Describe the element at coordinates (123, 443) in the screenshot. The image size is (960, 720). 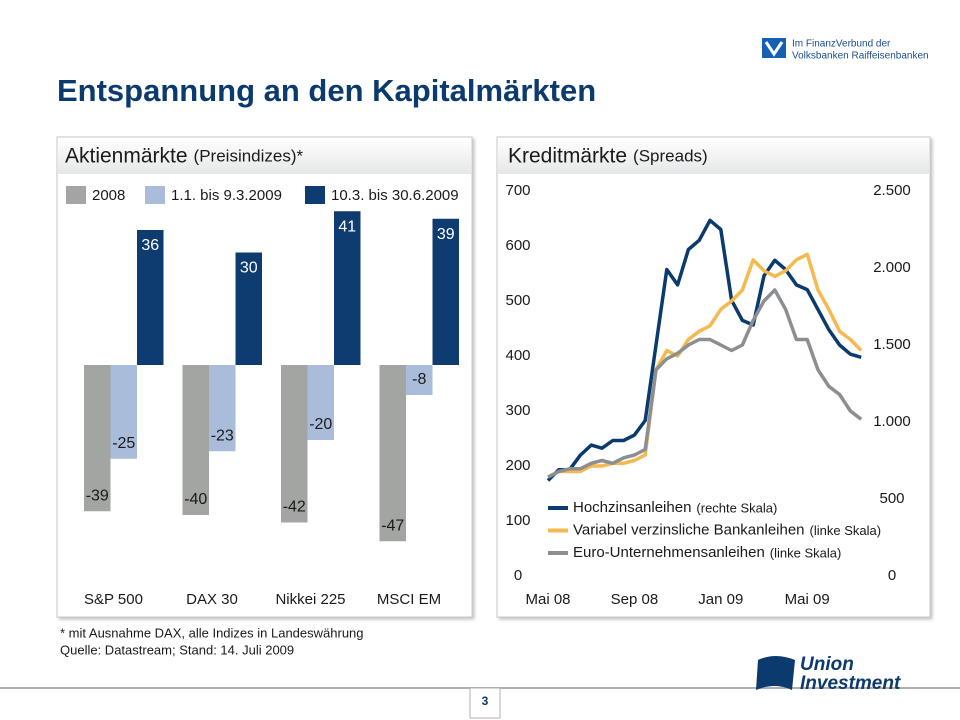
I see `value-label: -25` at that location.